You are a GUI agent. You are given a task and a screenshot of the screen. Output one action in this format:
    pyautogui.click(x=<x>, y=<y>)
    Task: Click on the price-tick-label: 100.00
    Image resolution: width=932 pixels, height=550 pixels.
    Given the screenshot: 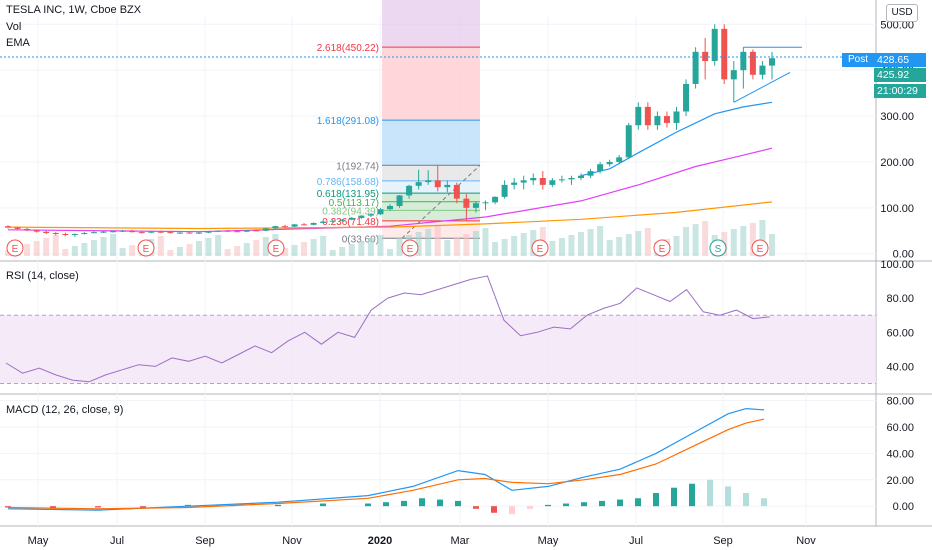 What is the action you would take?
    pyautogui.click(x=897, y=209)
    